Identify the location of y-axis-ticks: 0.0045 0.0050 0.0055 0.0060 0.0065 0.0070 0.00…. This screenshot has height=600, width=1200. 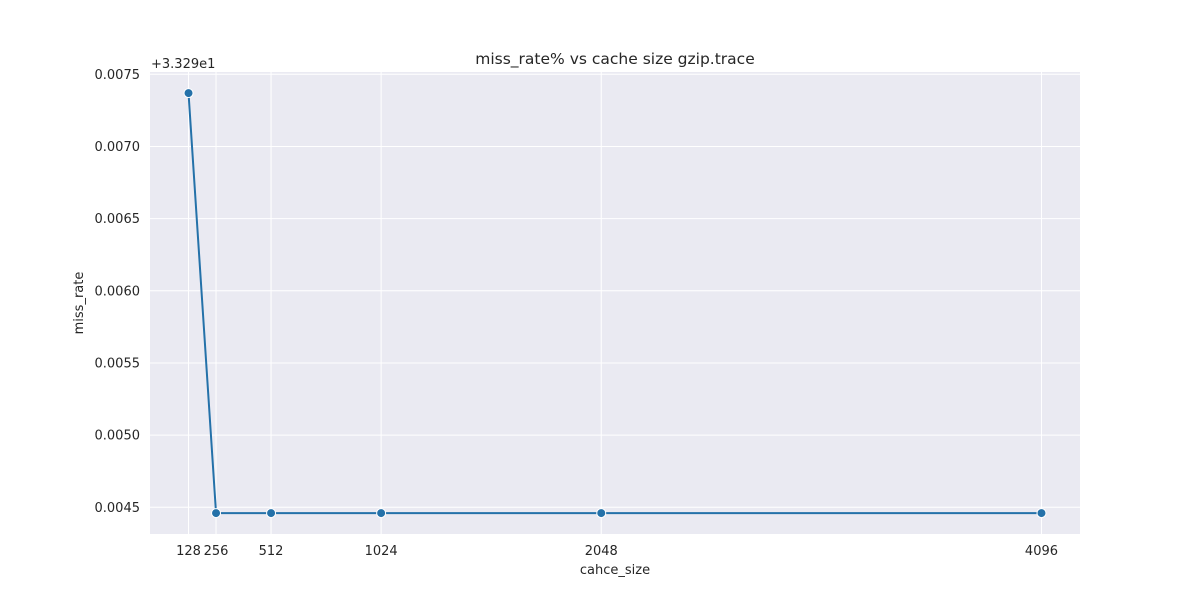
(118, 292).